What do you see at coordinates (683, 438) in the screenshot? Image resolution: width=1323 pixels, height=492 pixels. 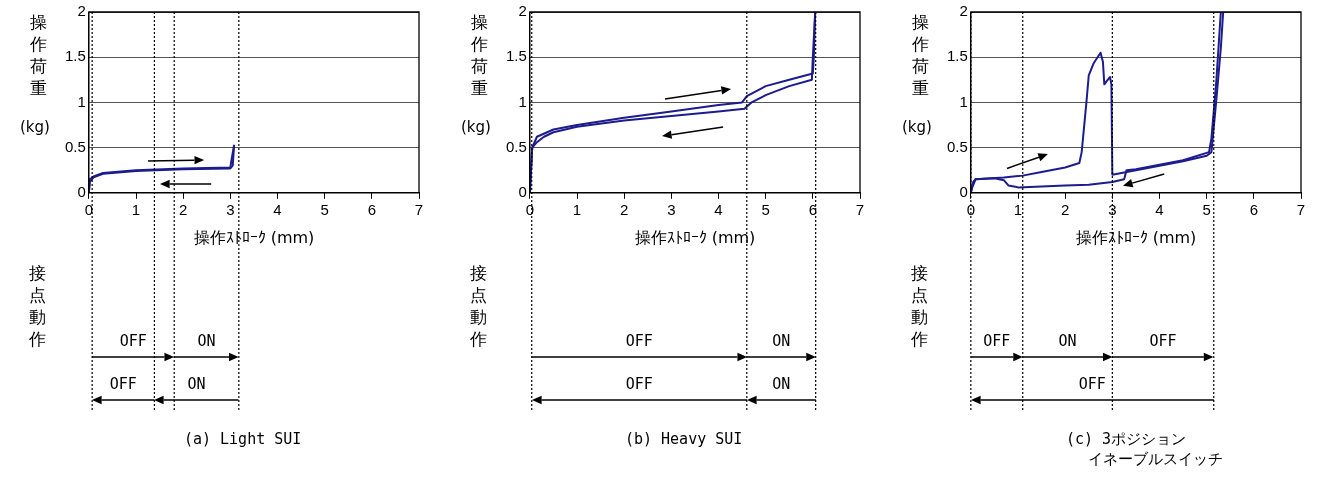 I see `text: (b) Heavy SUI` at bounding box center [683, 438].